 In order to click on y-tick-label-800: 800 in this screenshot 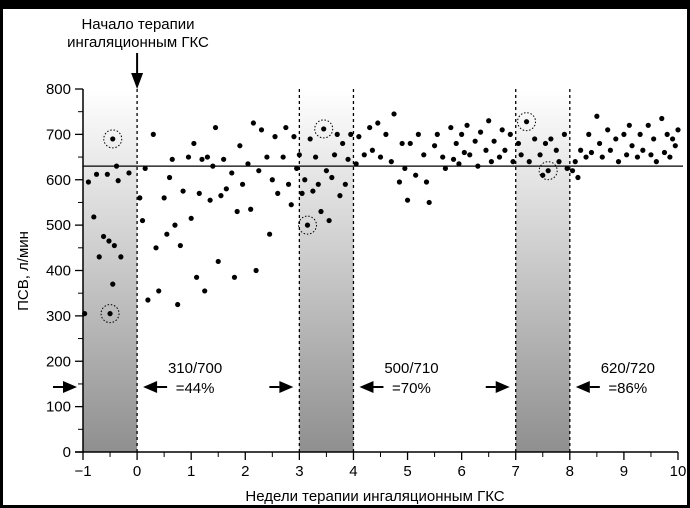, I will do `click(58, 89)`.